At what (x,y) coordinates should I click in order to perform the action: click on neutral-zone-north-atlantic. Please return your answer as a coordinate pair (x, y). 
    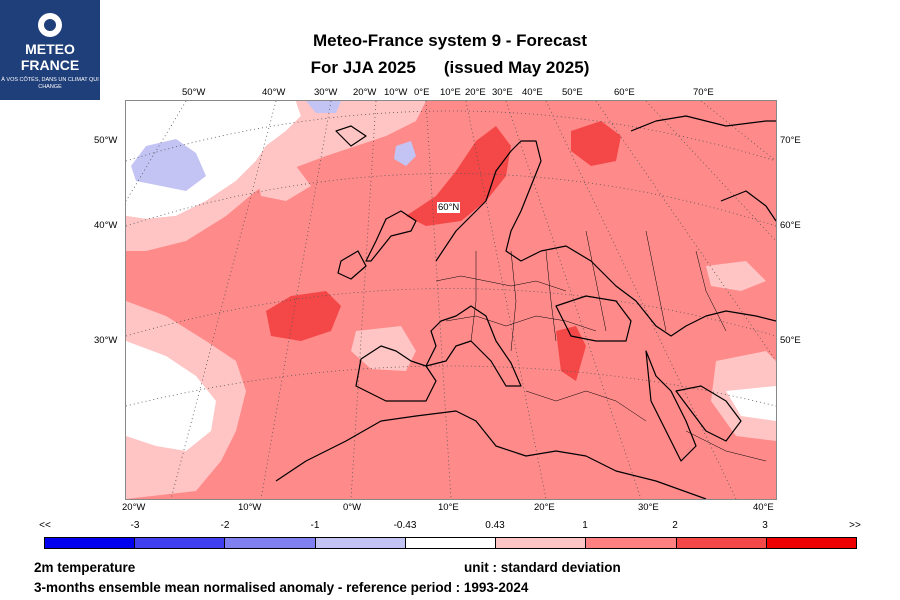
    Looking at the image, I should click on (213, 160).